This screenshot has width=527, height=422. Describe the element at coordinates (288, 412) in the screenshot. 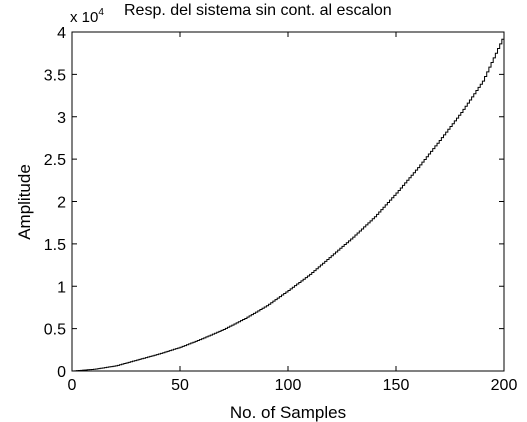

I see `x-axis-label: No. of Samples` at that location.